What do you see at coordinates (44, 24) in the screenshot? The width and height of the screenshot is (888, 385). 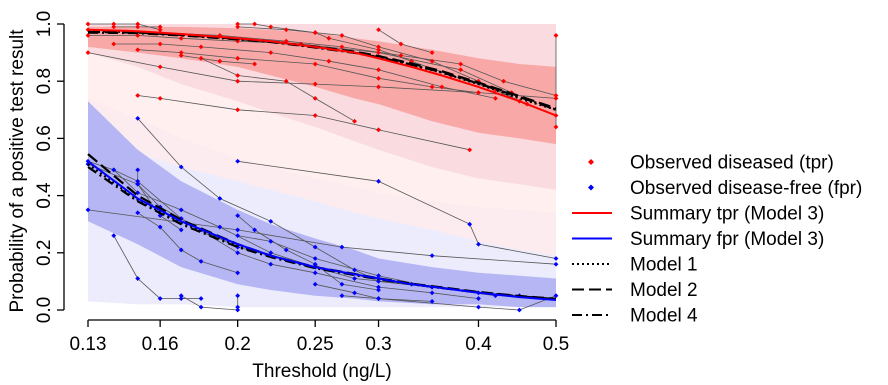 I see `y-tick-label: 1.0` at bounding box center [44, 24].